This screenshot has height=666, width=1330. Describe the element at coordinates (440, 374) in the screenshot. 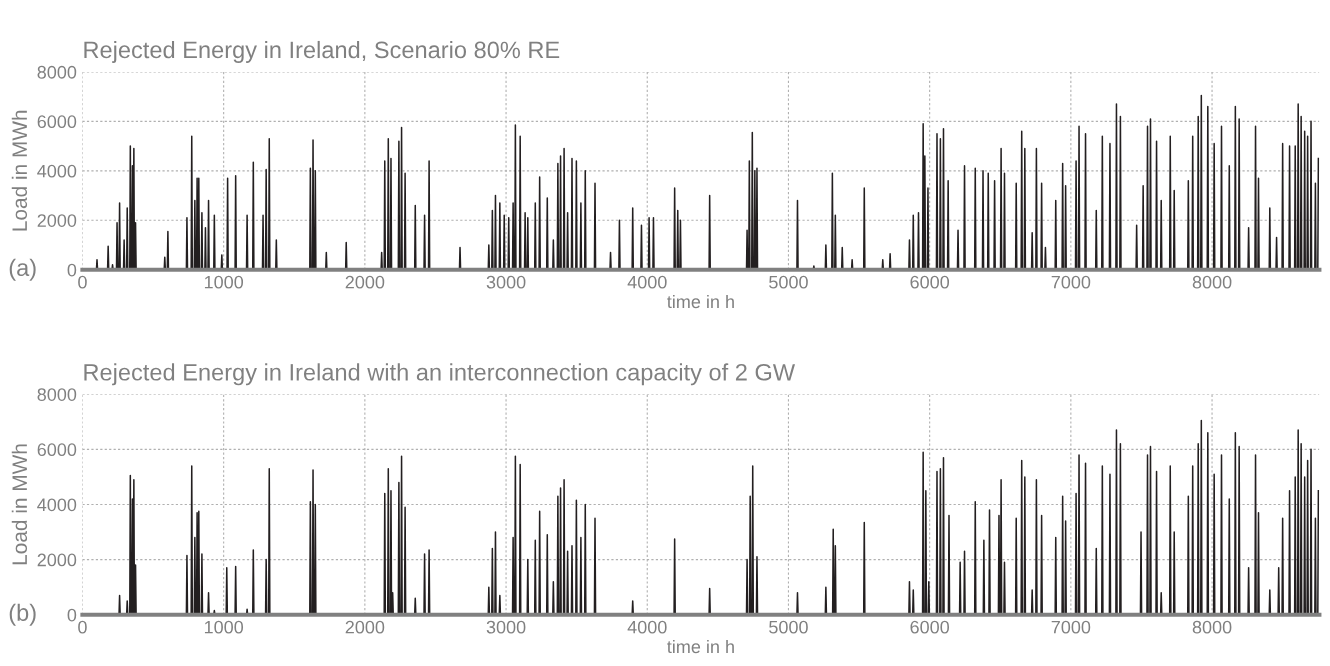

I see `chart-title: Rejected Energy in Ireland with an interconnection capacity of 2 GW` at that location.